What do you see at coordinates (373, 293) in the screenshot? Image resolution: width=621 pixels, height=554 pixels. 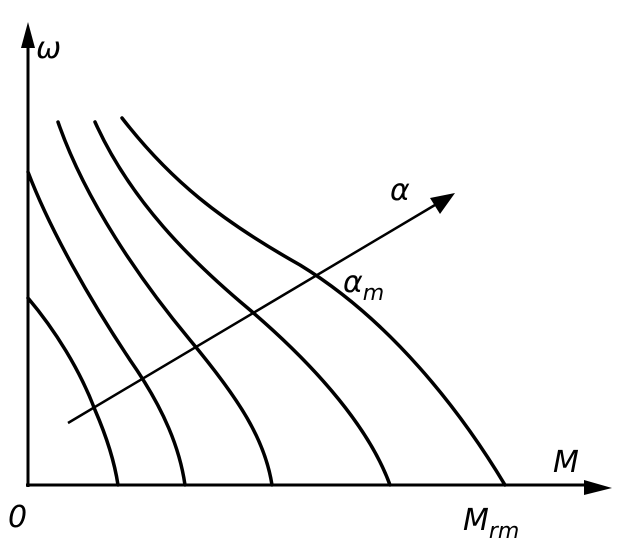 I see `alpha-m-sub: m` at bounding box center [373, 293].